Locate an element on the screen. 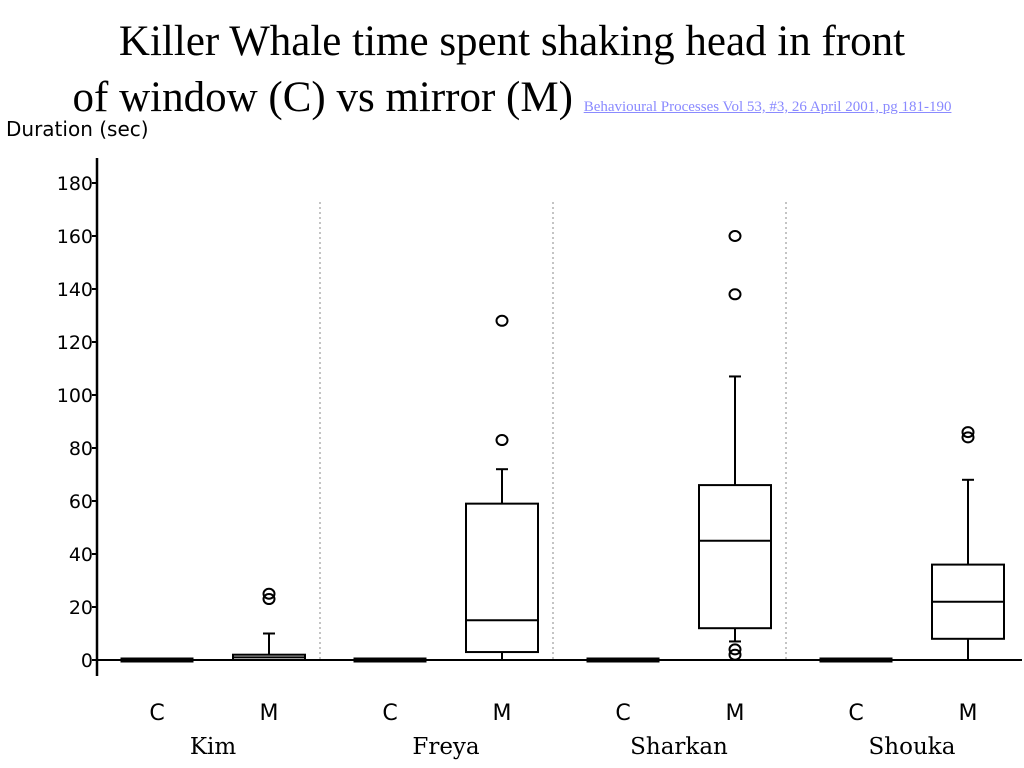  y-axis-label: Duration (sec) is located at coordinates (77, 129).